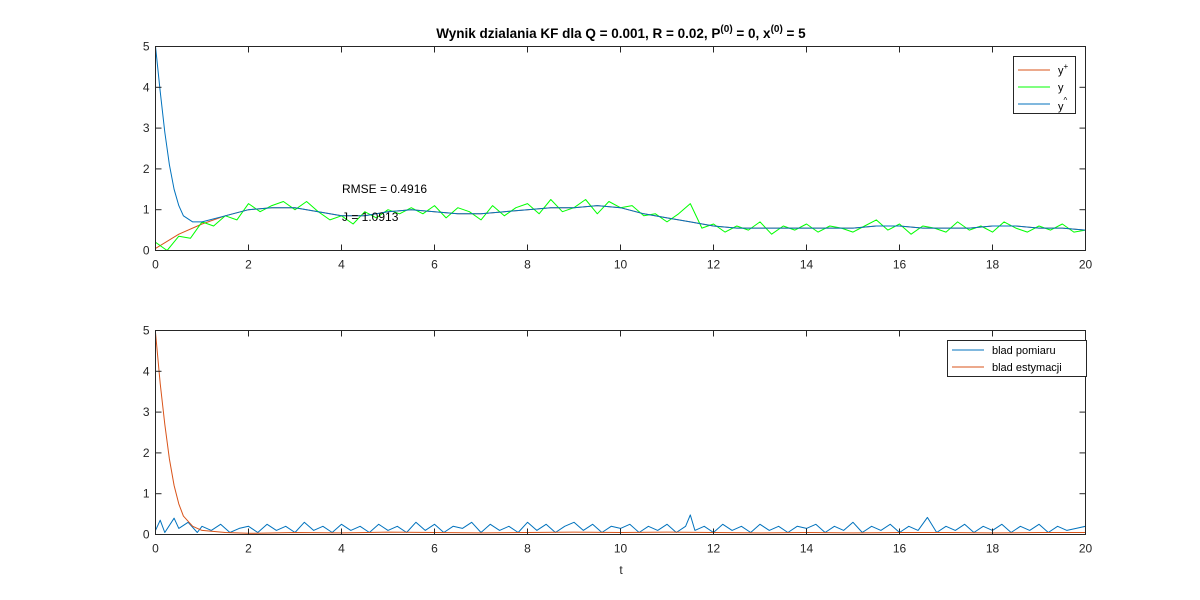 The image size is (1200, 600). What do you see at coordinates (714, 265) in the screenshot?
I see `top-x-tick-label: 12` at bounding box center [714, 265].